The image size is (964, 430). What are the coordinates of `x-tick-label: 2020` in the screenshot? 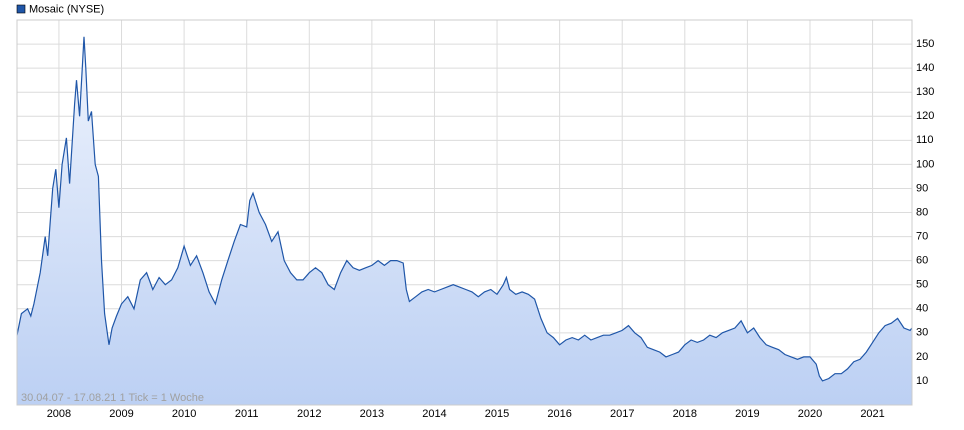 It's located at (810, 414).